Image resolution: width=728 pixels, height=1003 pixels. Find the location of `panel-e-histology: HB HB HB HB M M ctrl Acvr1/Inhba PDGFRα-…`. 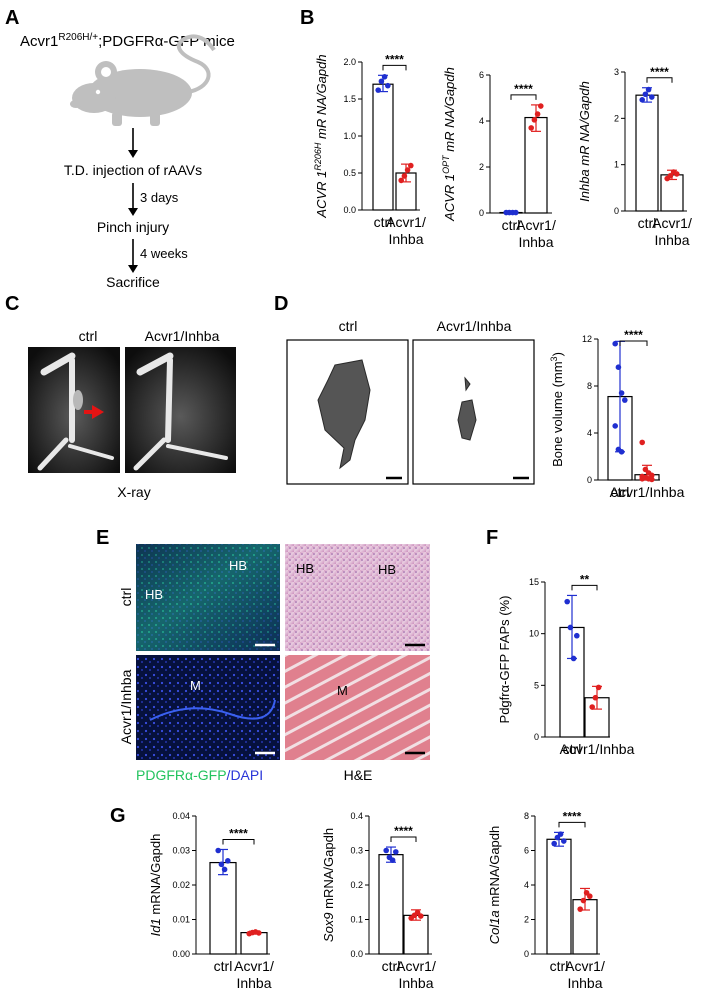

panel-e-histology: HB HB HB HB M M ctrl Acvr1/Inhba PDGFRα-… is located at coordinates (274, 663).